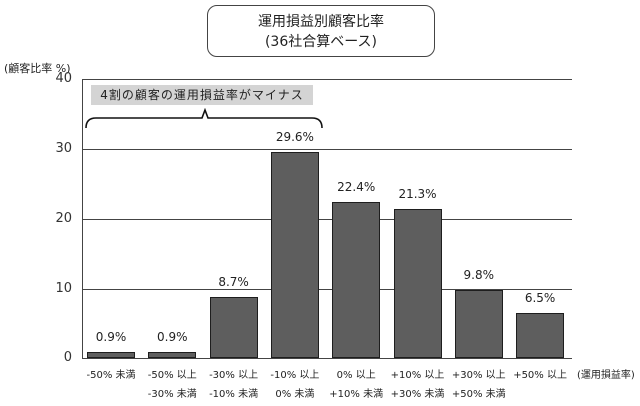  Describe the element at coordinates (356, 186) in the screenshot. I see `value-label: 22.4%` at that location.